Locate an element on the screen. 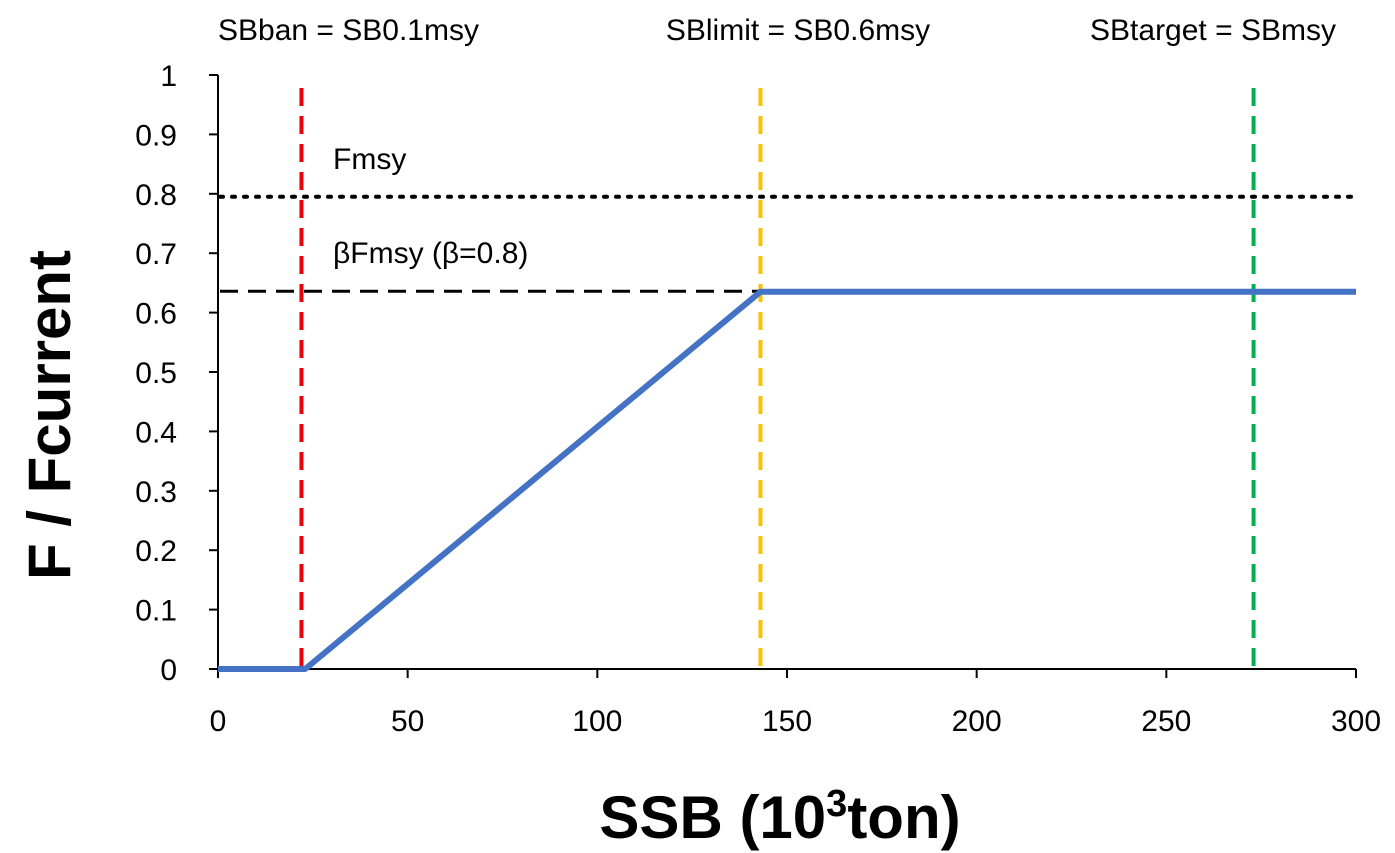 The image size is (1395, 853). y-tick-label: 0.6 is located at coordinates (156, 314).